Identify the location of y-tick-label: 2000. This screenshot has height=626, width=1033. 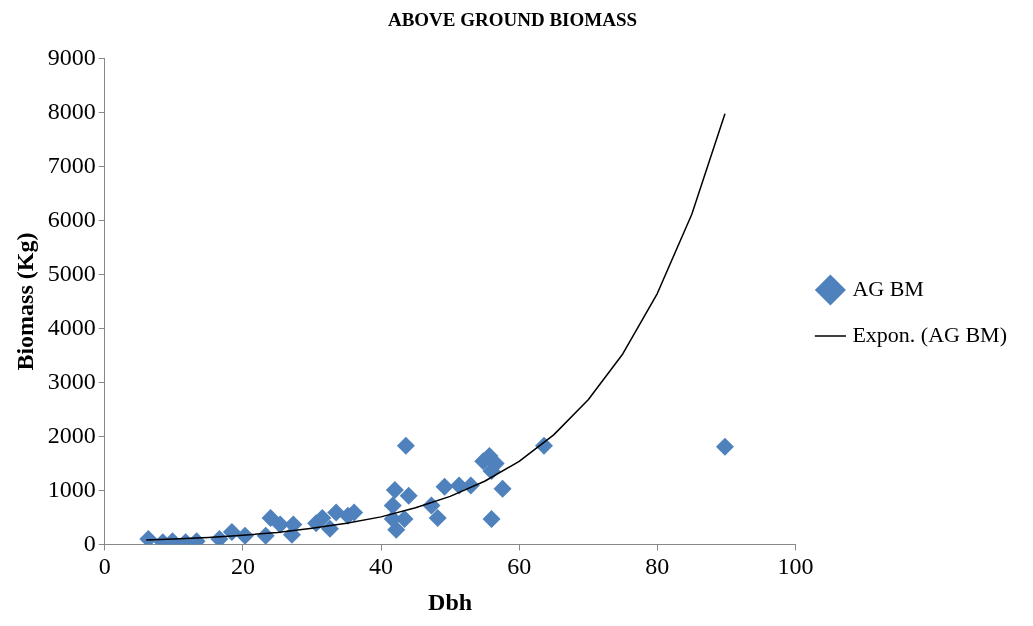
(71, 434).